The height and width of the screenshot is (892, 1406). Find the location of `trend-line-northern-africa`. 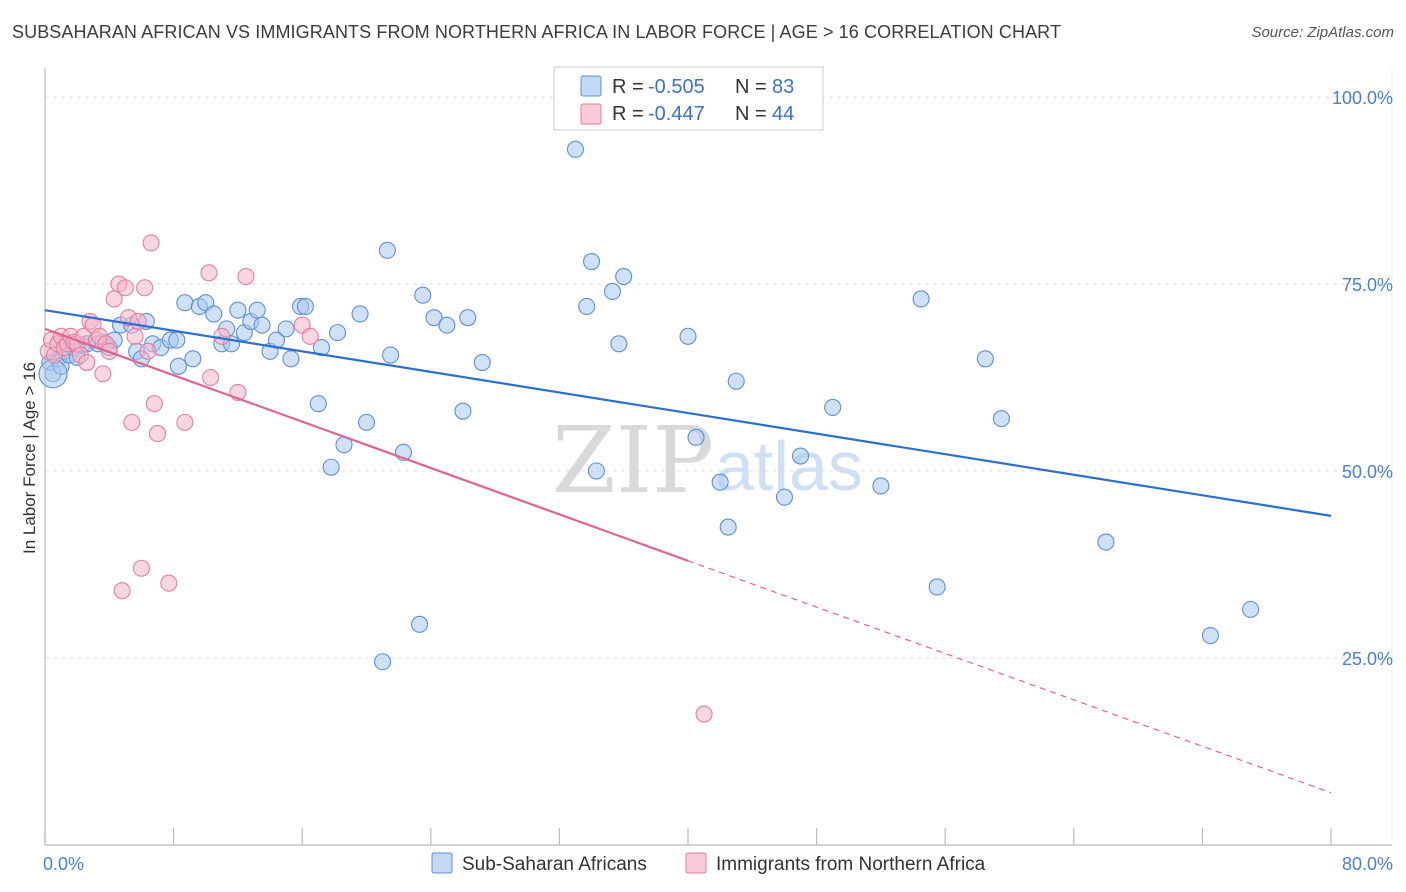

trend-line-northern-africa is located at coordinates (366, 444).